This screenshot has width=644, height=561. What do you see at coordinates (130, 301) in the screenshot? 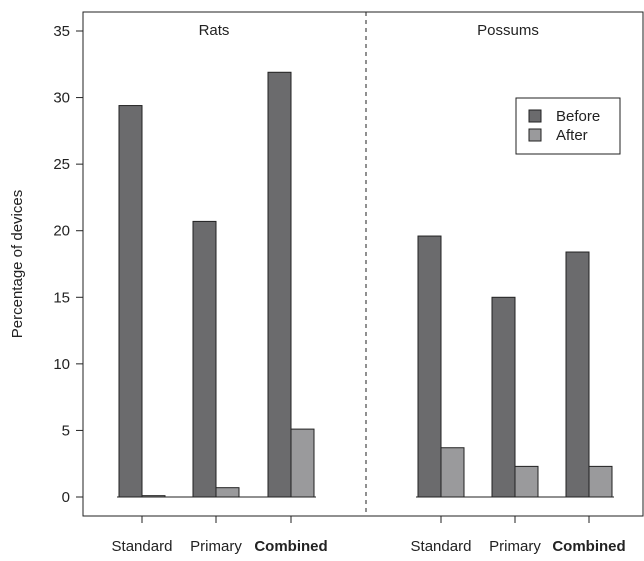
I see `bar-rats-standard-before` at bounding box center [130, 301].